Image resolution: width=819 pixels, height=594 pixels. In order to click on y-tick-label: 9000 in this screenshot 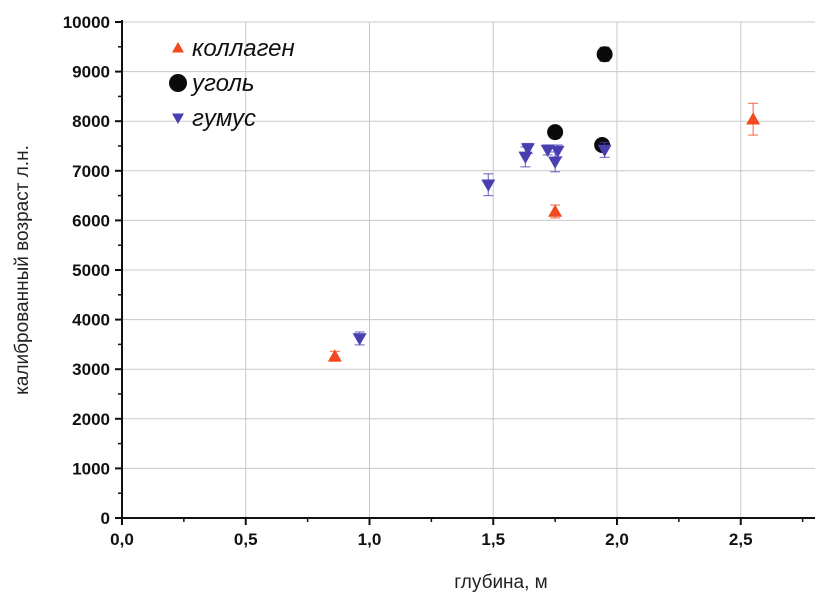, I will do `click(91, 72)`.